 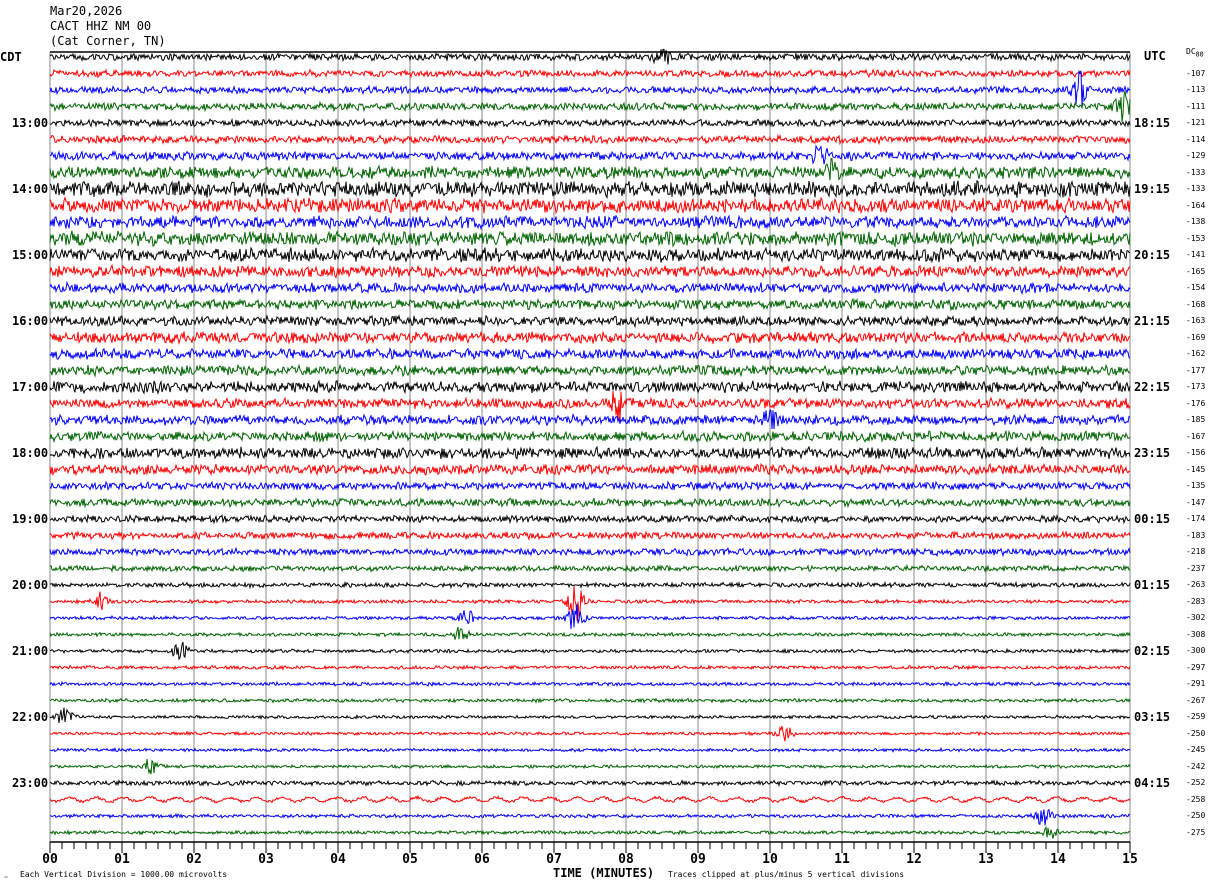 I want to click on dc-offset-label: -183, so click(x=1196, y=535).